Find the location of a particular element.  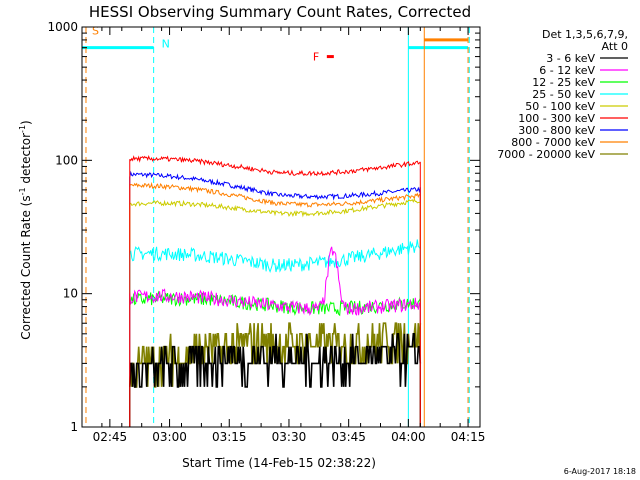

x-tick-label: 03:15 is located at coordinates (229, 437).